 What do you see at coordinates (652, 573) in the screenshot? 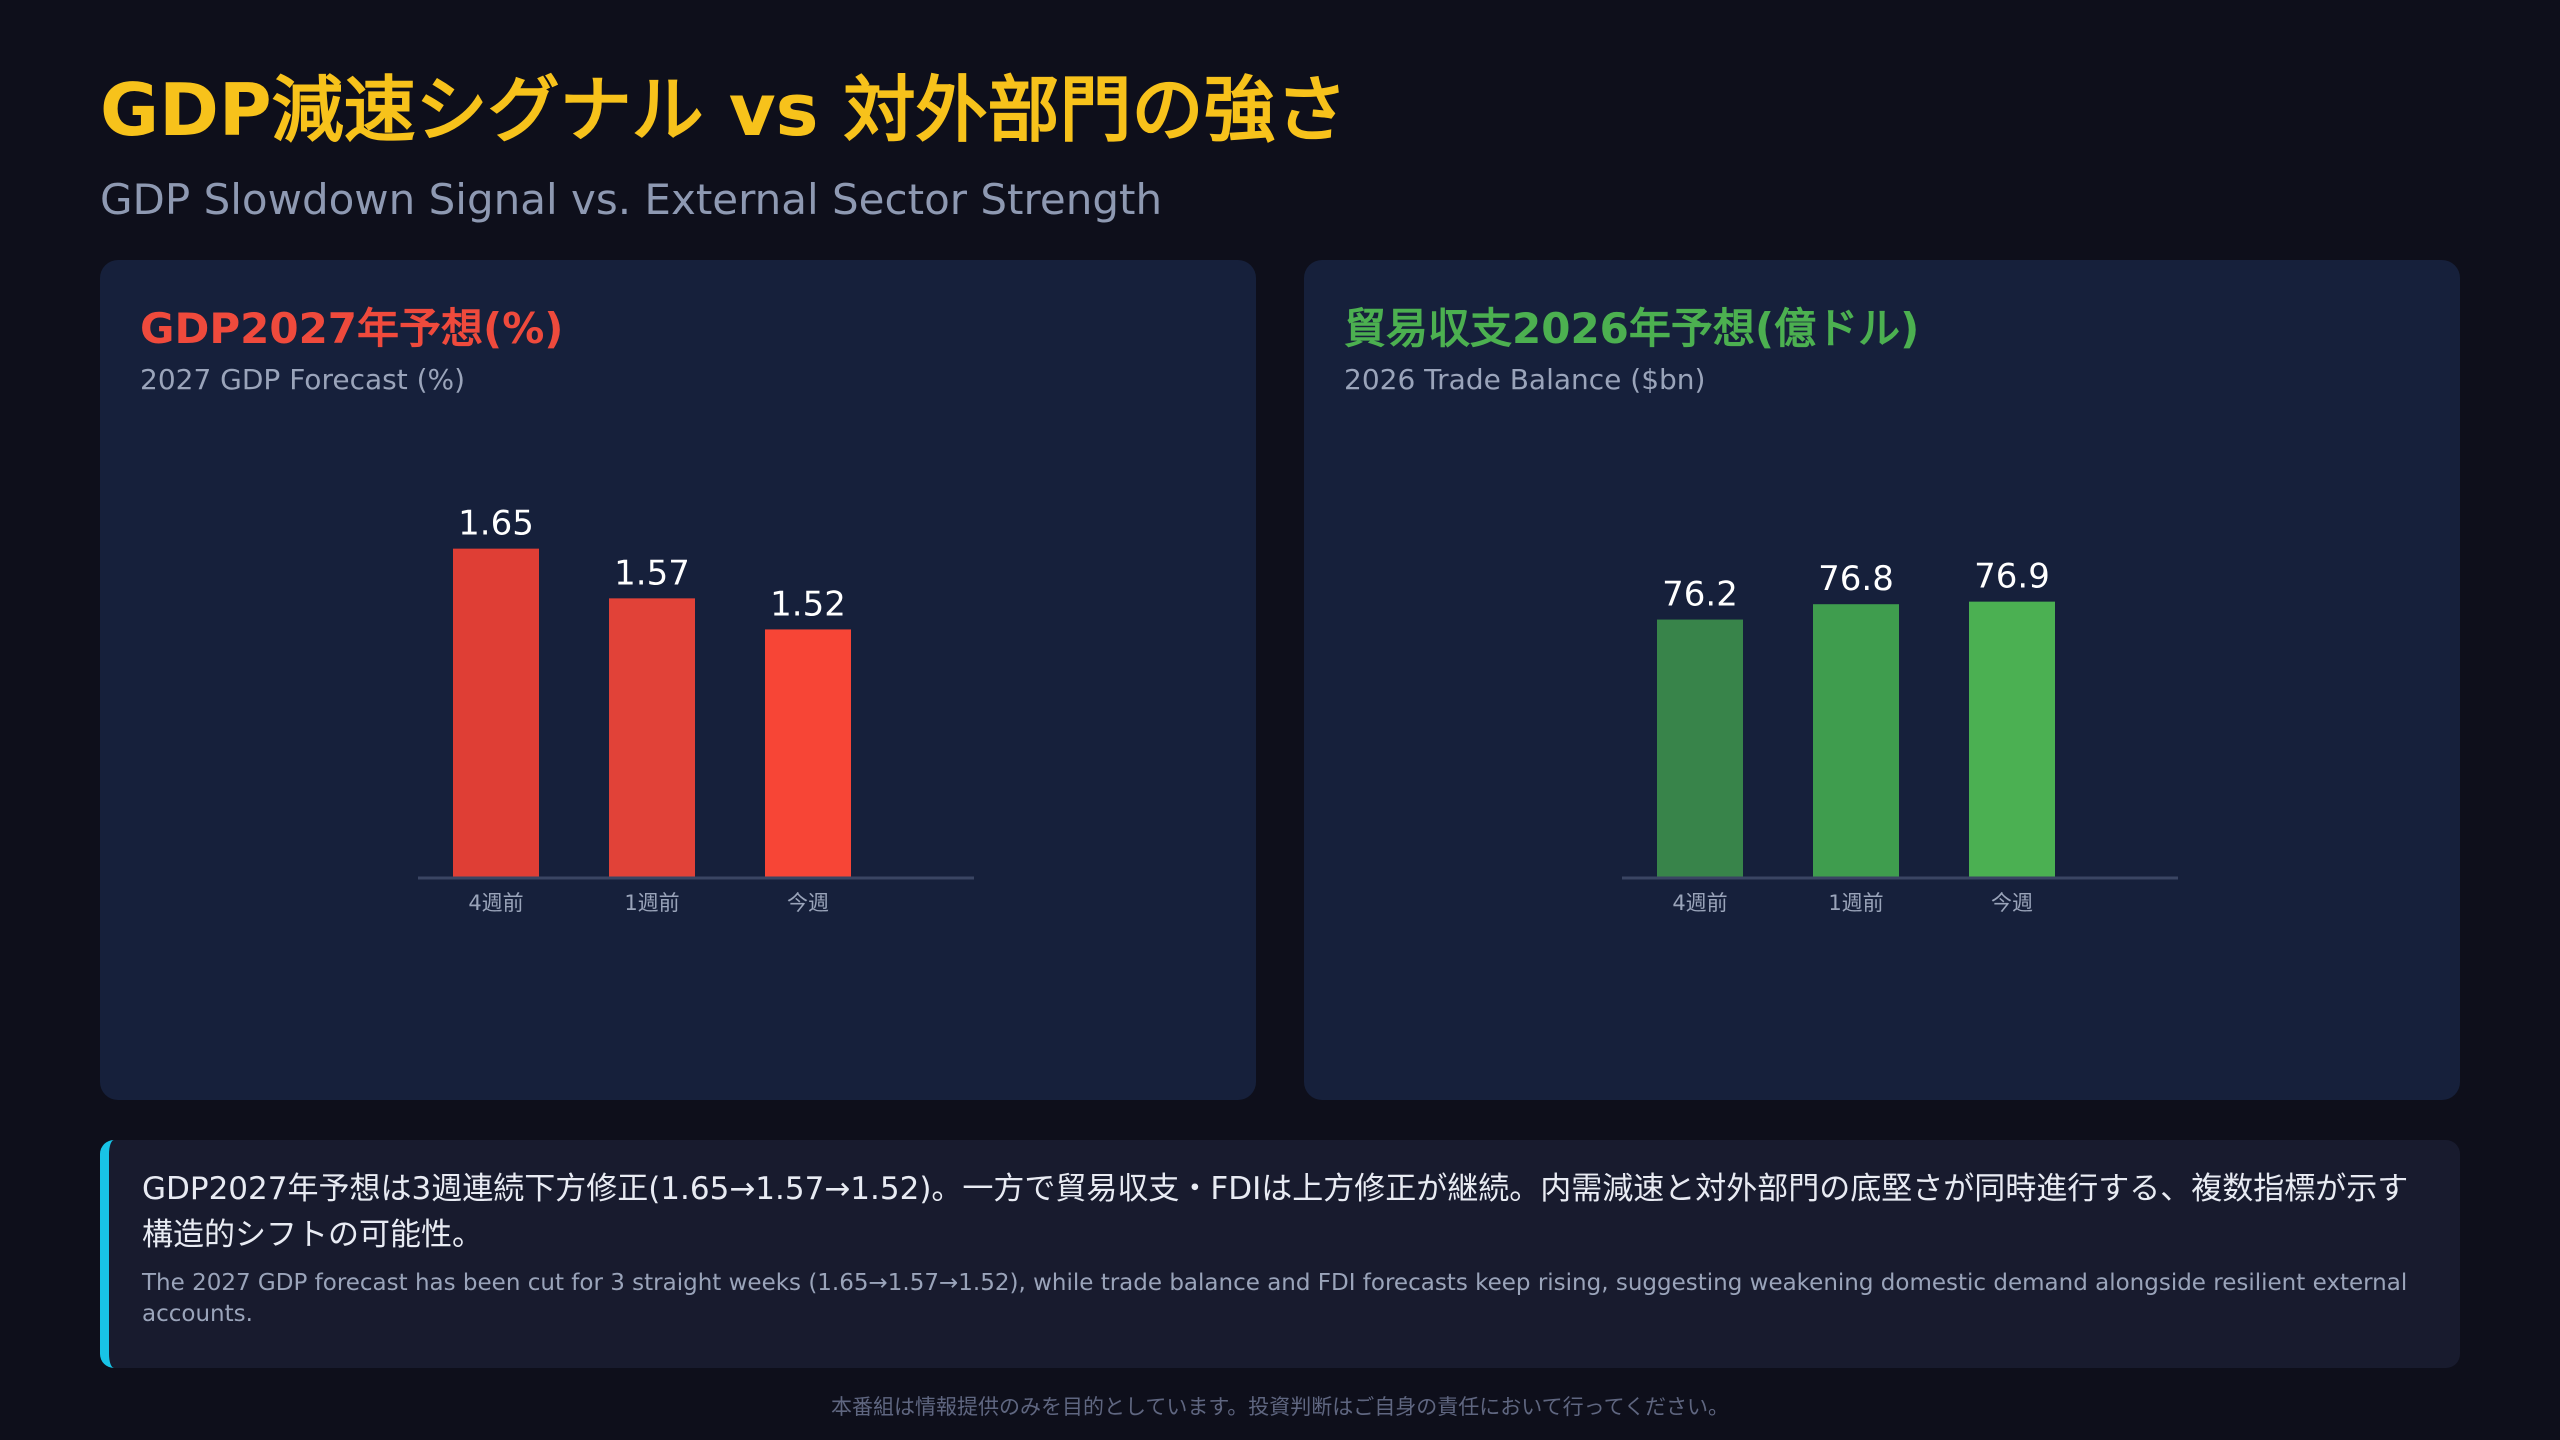
I see `value-label-1: 1.57` at bounding box center [652, 573].